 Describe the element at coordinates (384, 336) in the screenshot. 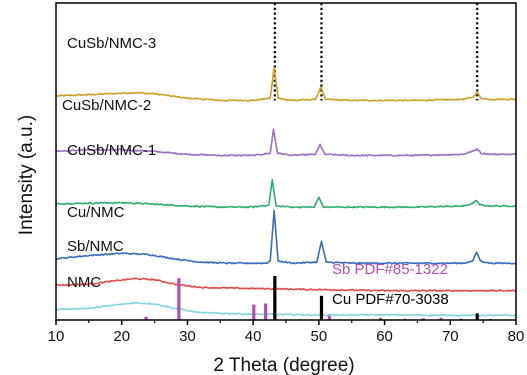

I see `x-tick-label: 60` at that location.